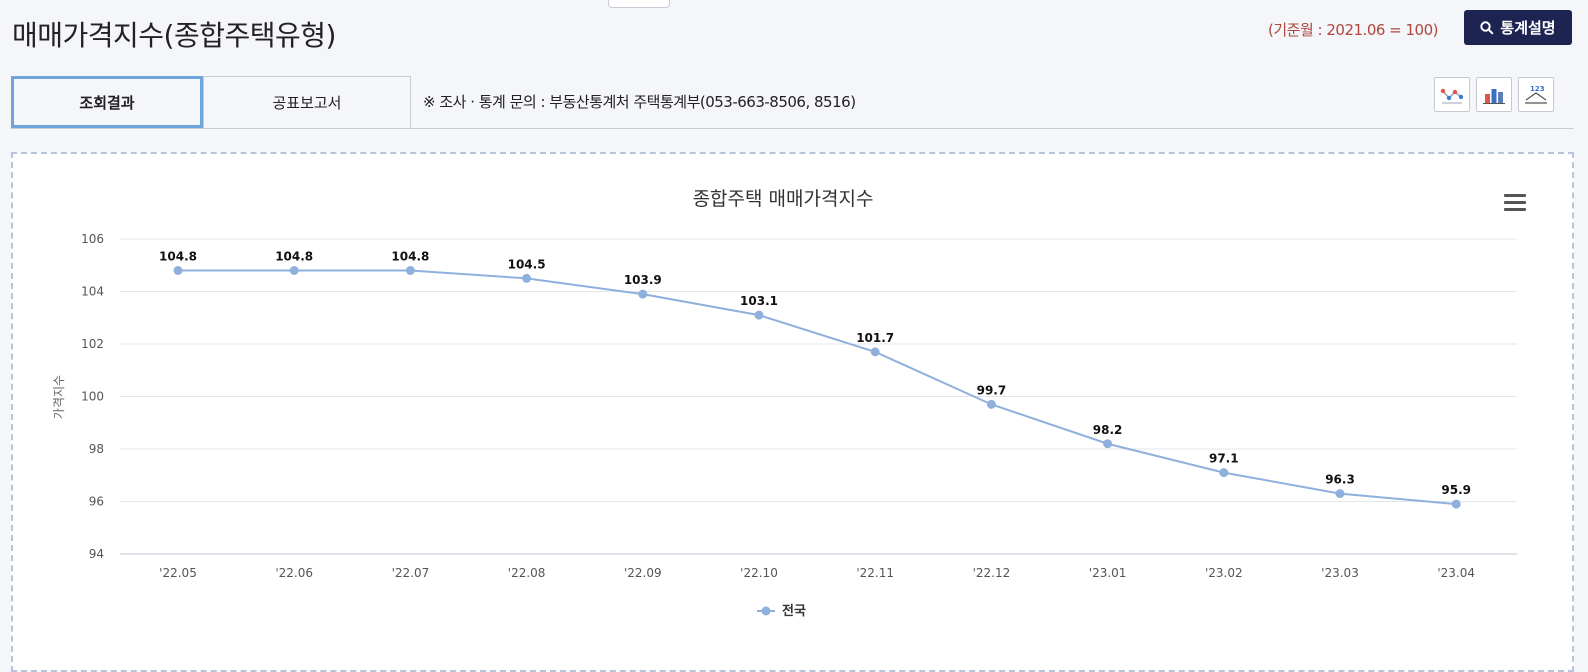  Describe the element at coordinates (1515, 195) in the screenshot. I see `hamburger-icon` at that location.